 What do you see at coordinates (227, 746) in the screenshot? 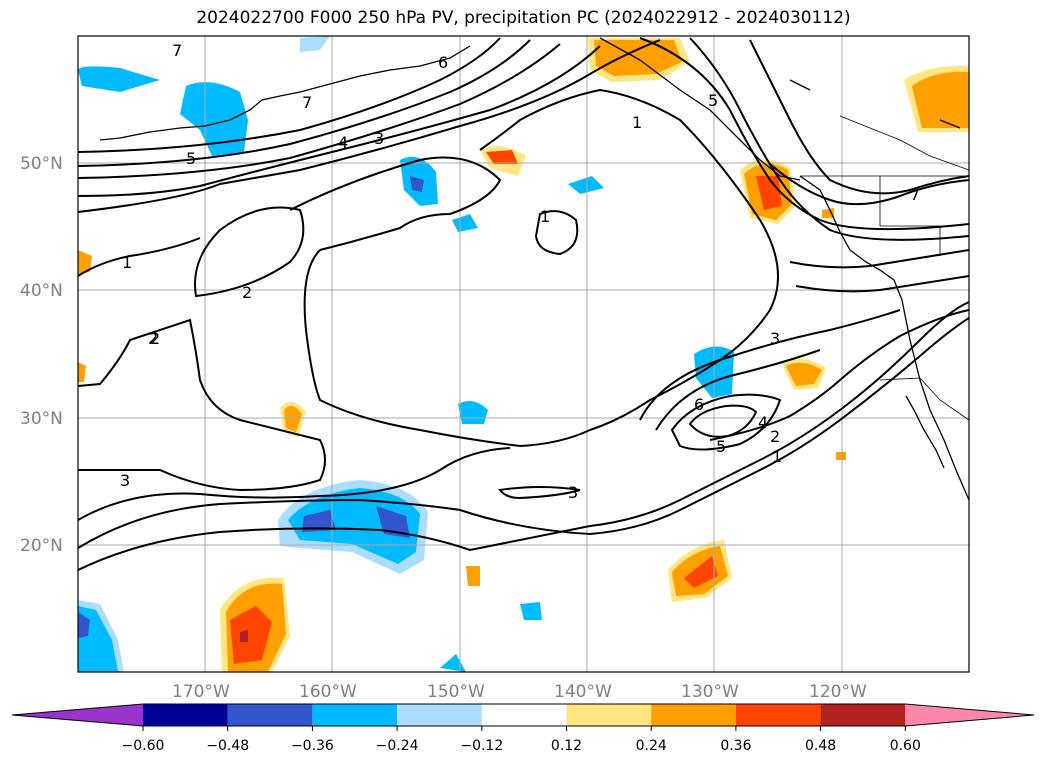
I see `colorbar-tick-label: −0.48` at bounding box center [227, 746].